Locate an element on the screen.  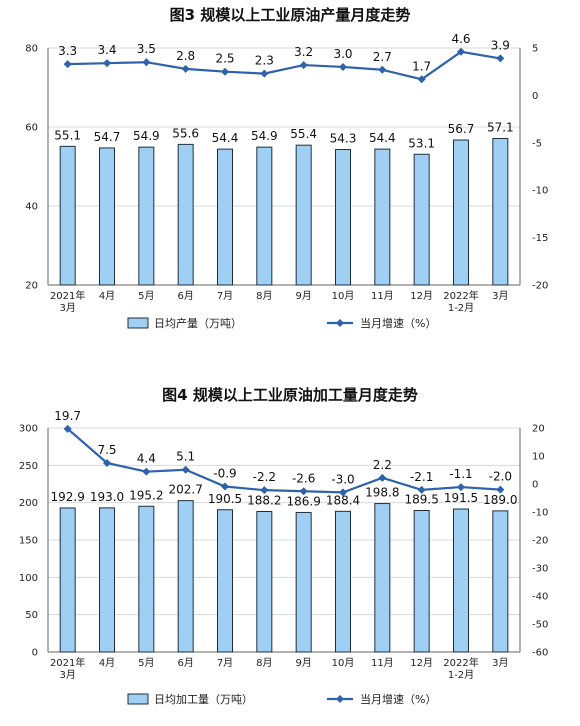
chart2-y-left-tick: 100 is located at coordinates (28, 578).